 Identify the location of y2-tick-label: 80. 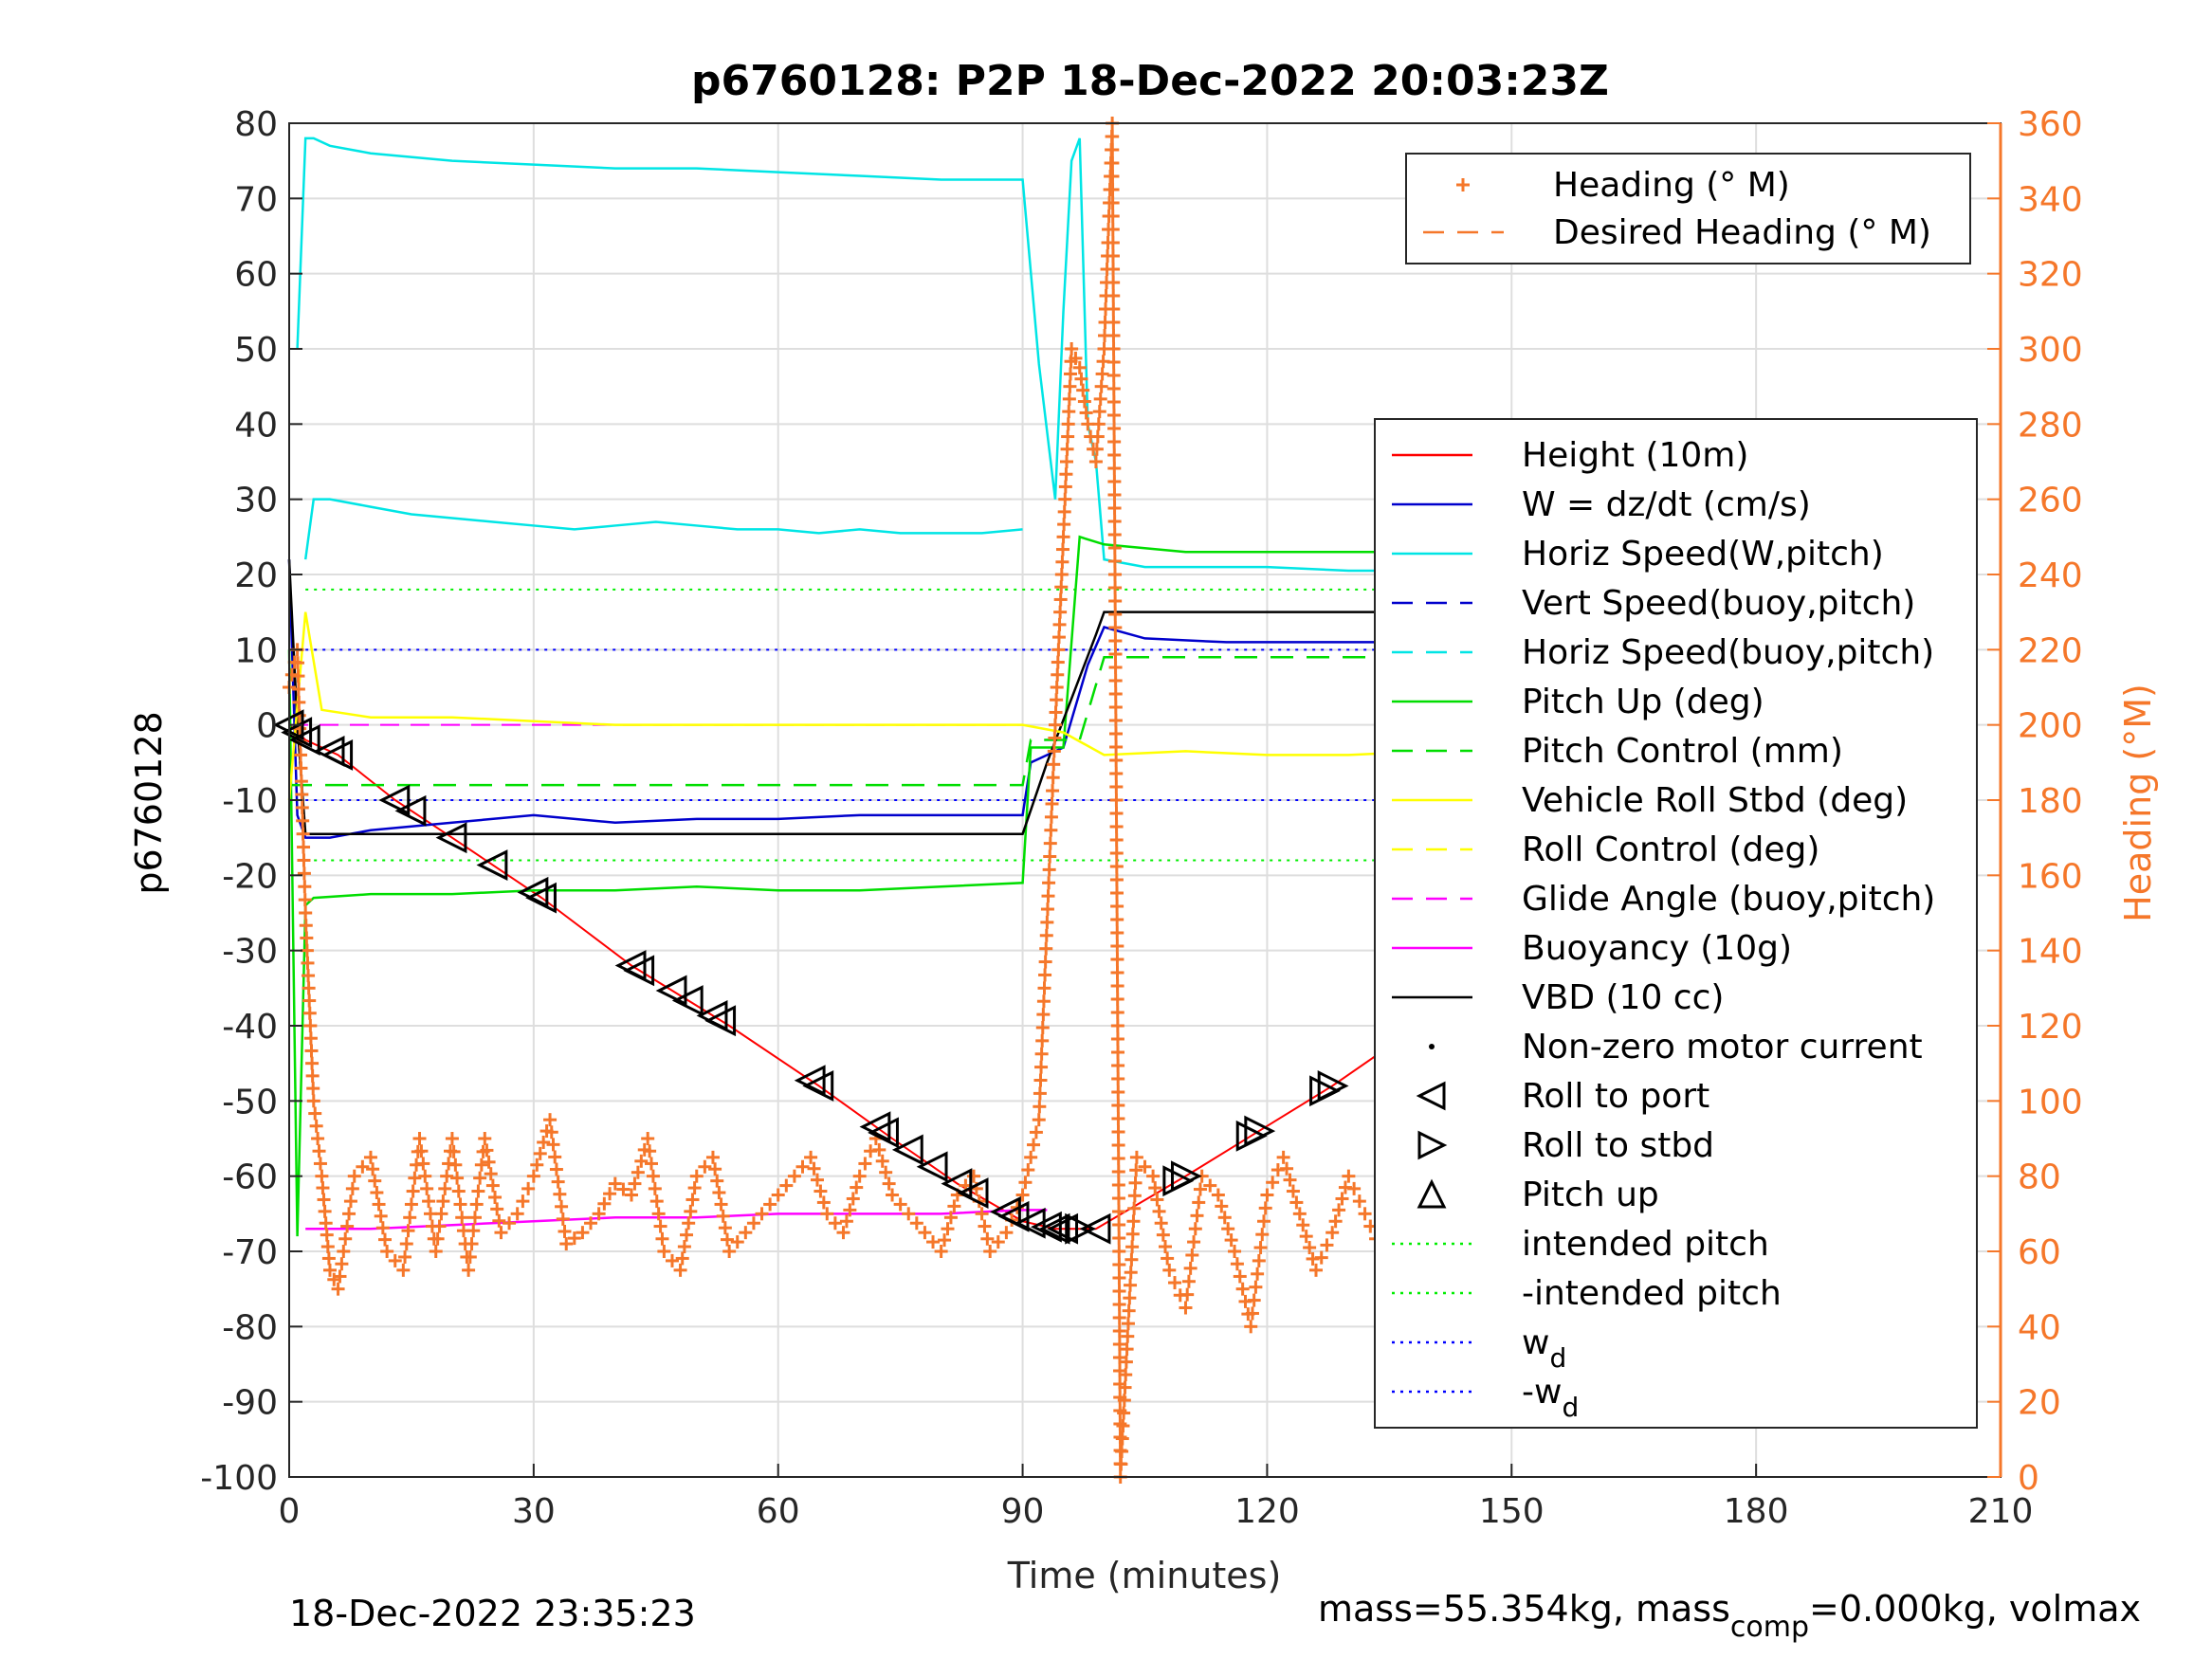
(2039, 1177).